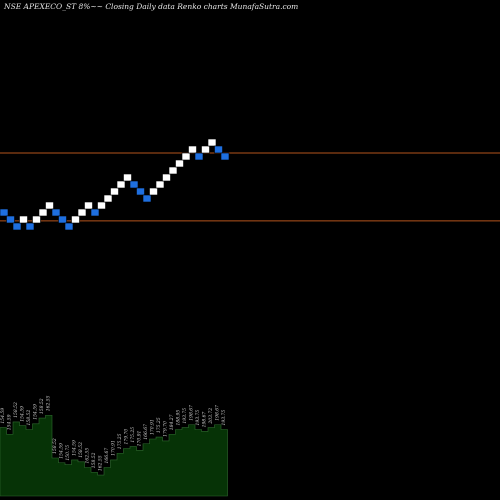 The image size is (500, 500). What do you see at coordinates (166, 429) in the screenshot?
I see `volume-label-25: 179.70` at bounding box center [166, 429].